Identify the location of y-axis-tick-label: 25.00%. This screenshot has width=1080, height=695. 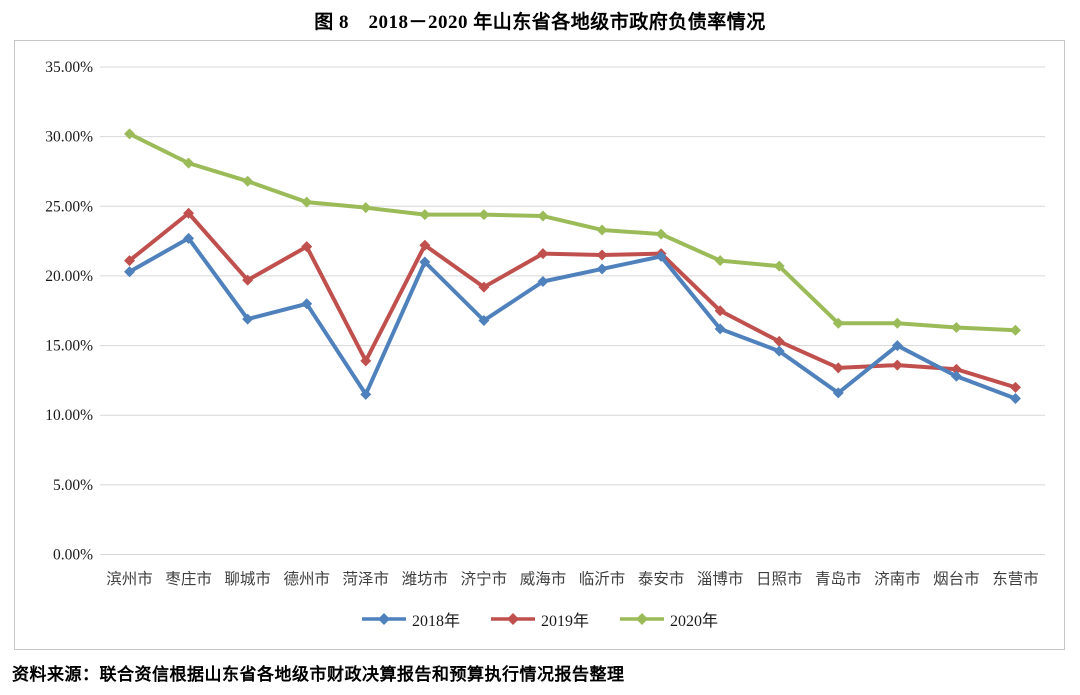
(69, 206).